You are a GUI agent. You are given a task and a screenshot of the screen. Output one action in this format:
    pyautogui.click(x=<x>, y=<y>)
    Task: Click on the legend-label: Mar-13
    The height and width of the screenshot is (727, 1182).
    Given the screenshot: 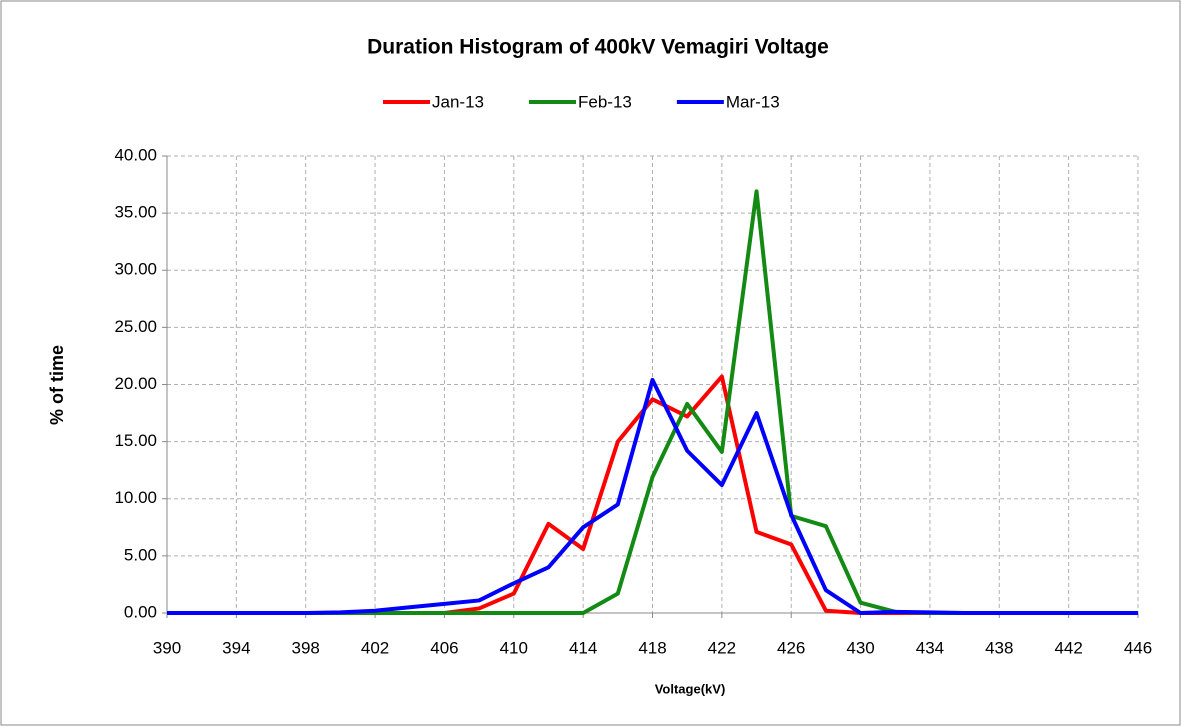 What is the action you would take?
    pyautogui.click(x=753, y=101)
    